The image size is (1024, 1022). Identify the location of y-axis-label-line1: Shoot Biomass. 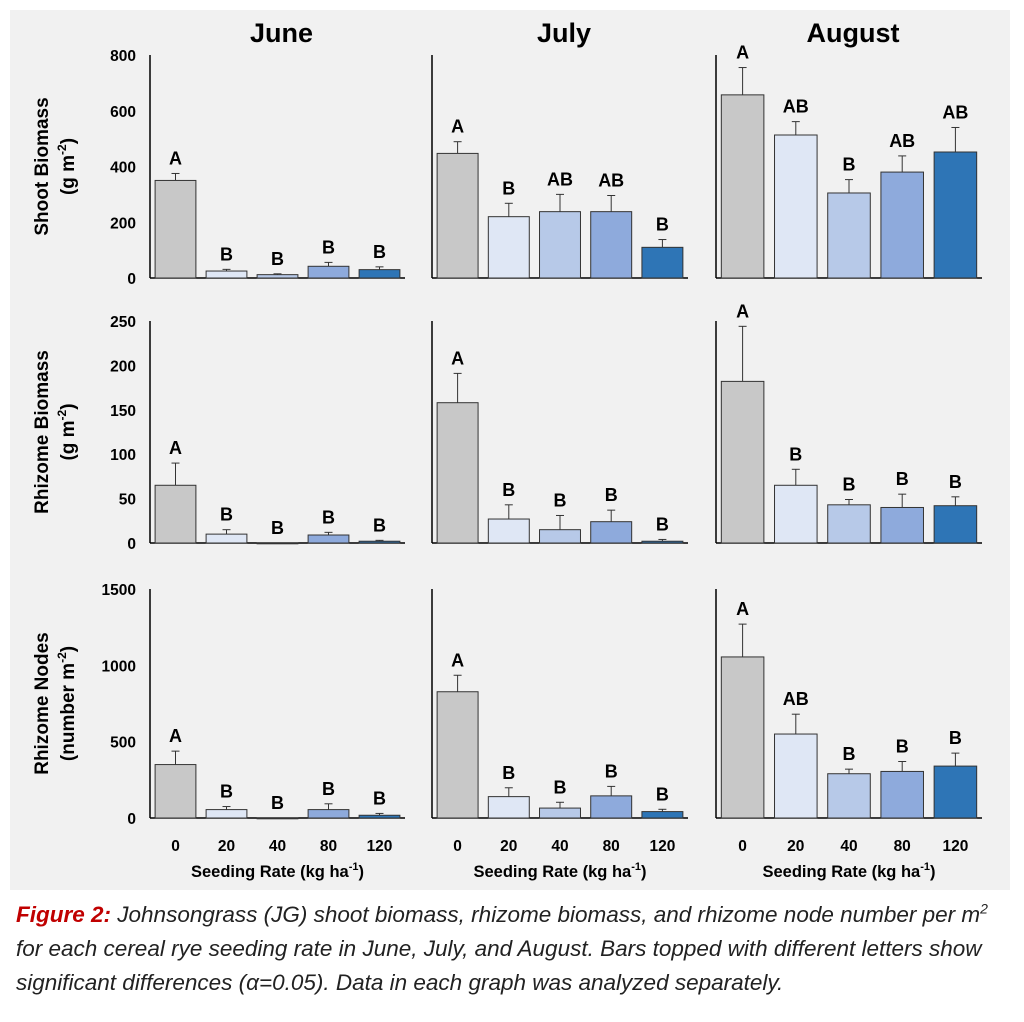
(42, 166).